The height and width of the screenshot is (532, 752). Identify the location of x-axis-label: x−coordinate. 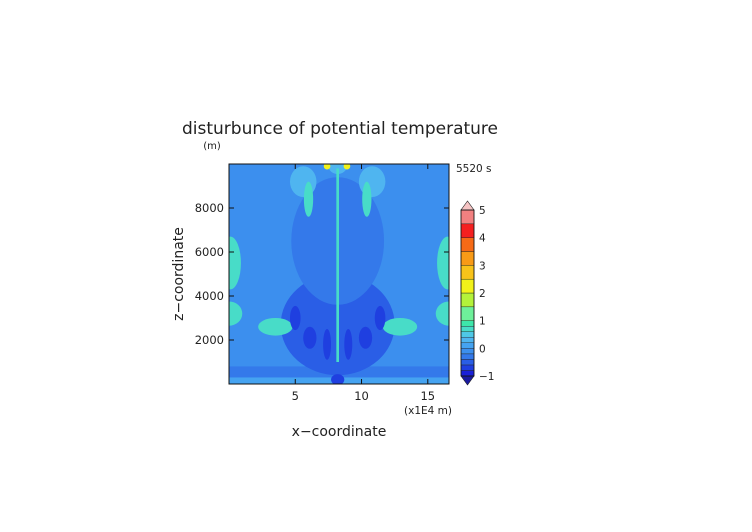
(339, 432).